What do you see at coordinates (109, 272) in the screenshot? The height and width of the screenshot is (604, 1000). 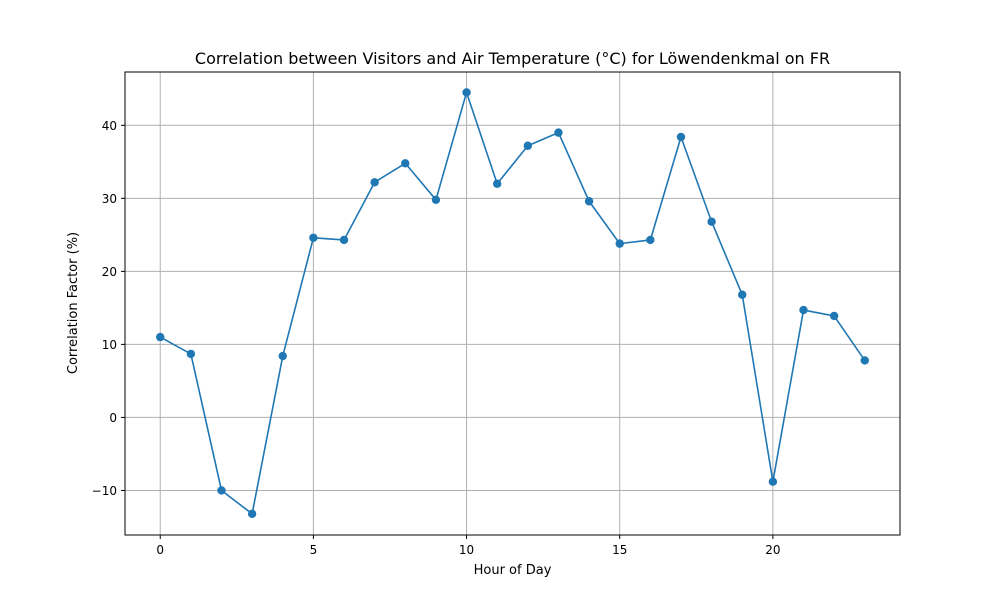 I see `y-tick-label: 20` at bounding box center [109, 272].